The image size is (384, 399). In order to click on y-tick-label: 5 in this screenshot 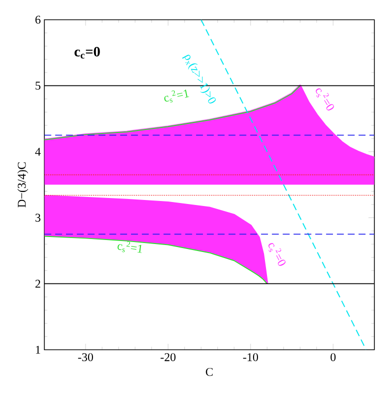, I will do `click(38, 86)`.